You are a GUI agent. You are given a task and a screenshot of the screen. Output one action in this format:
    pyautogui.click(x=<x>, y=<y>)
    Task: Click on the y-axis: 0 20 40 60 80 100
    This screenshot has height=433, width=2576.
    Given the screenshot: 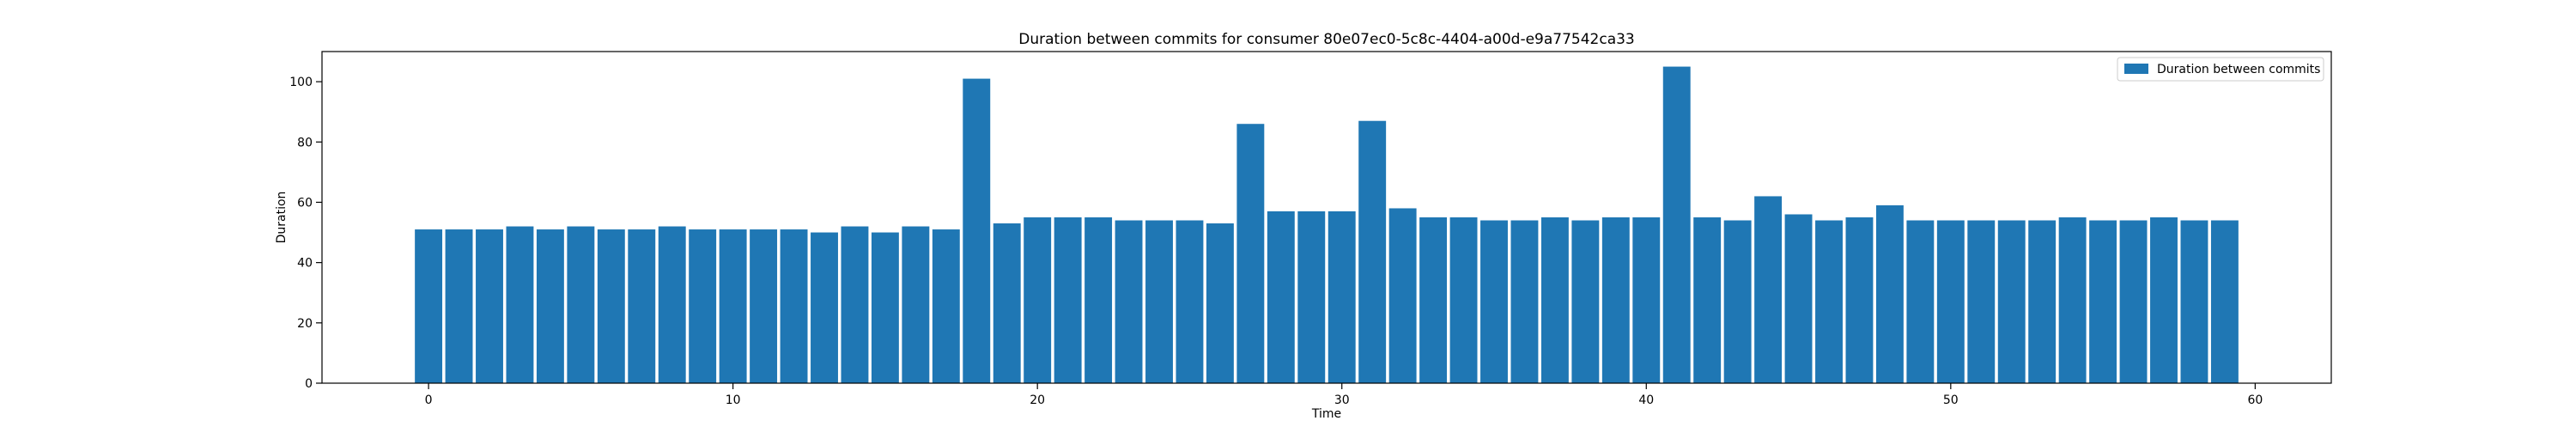 What is the action you would take?
    pyautogui.click(x=305, y=233)
    